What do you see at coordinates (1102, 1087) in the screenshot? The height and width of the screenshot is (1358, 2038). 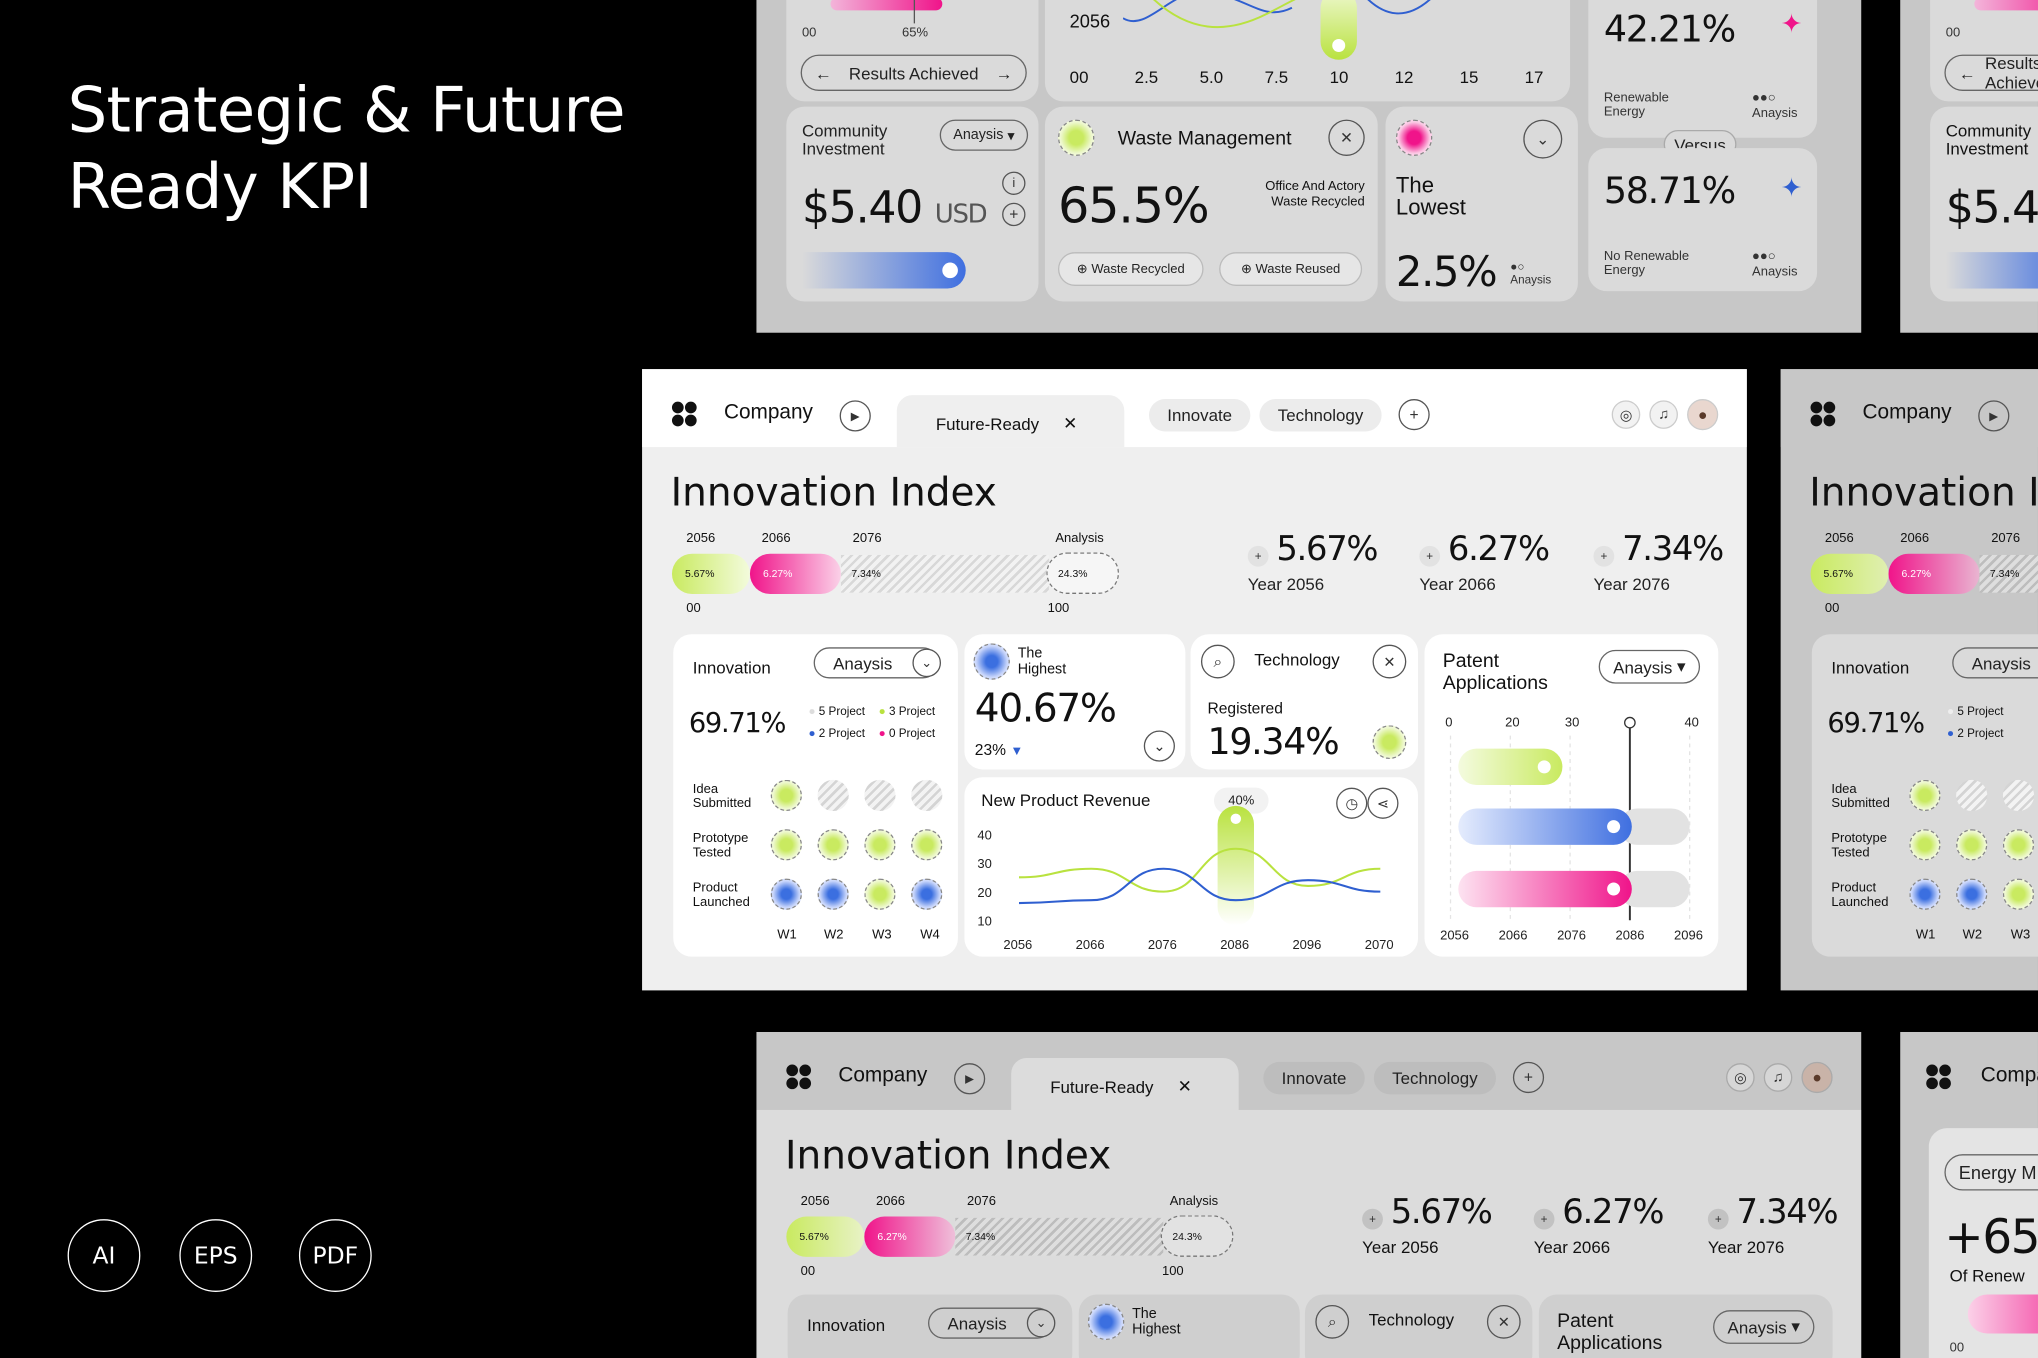 I see `bf-tab-label: Future-Ready` at bounding box center [1102, 1087].